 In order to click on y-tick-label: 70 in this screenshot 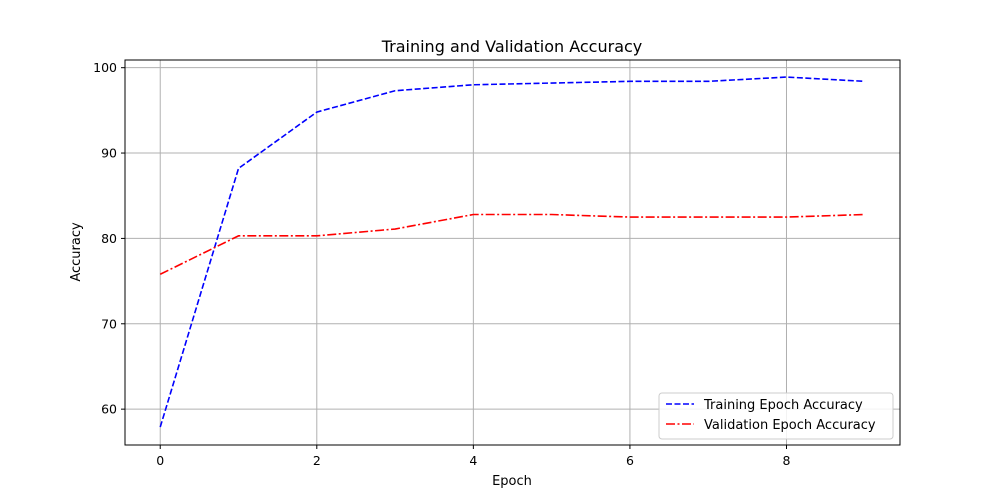, I will do `click(109, 323)`.